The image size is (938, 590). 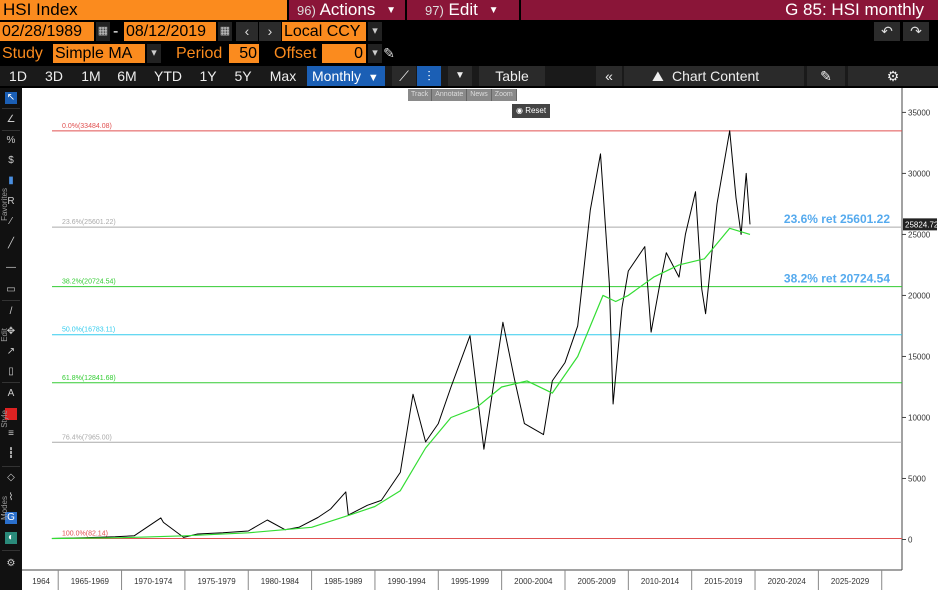 What do you see at coordinates (11, 98) in the screenshot?
I see `cursor-icon: ↖` at bounding box center [11, 98].